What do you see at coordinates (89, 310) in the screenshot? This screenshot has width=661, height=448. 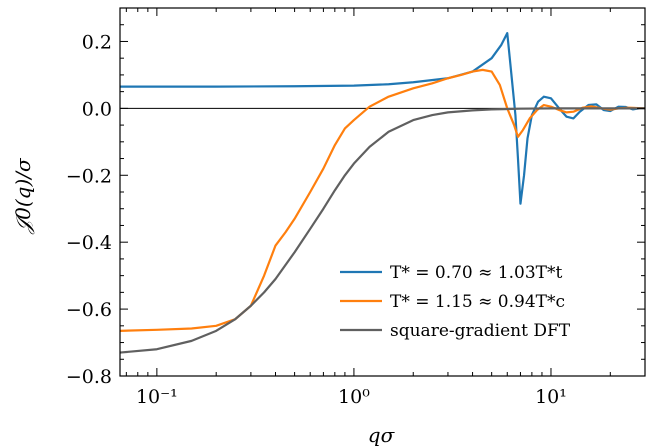 I see `y-tick-label: −0.6` at bounding box center [89, 310].